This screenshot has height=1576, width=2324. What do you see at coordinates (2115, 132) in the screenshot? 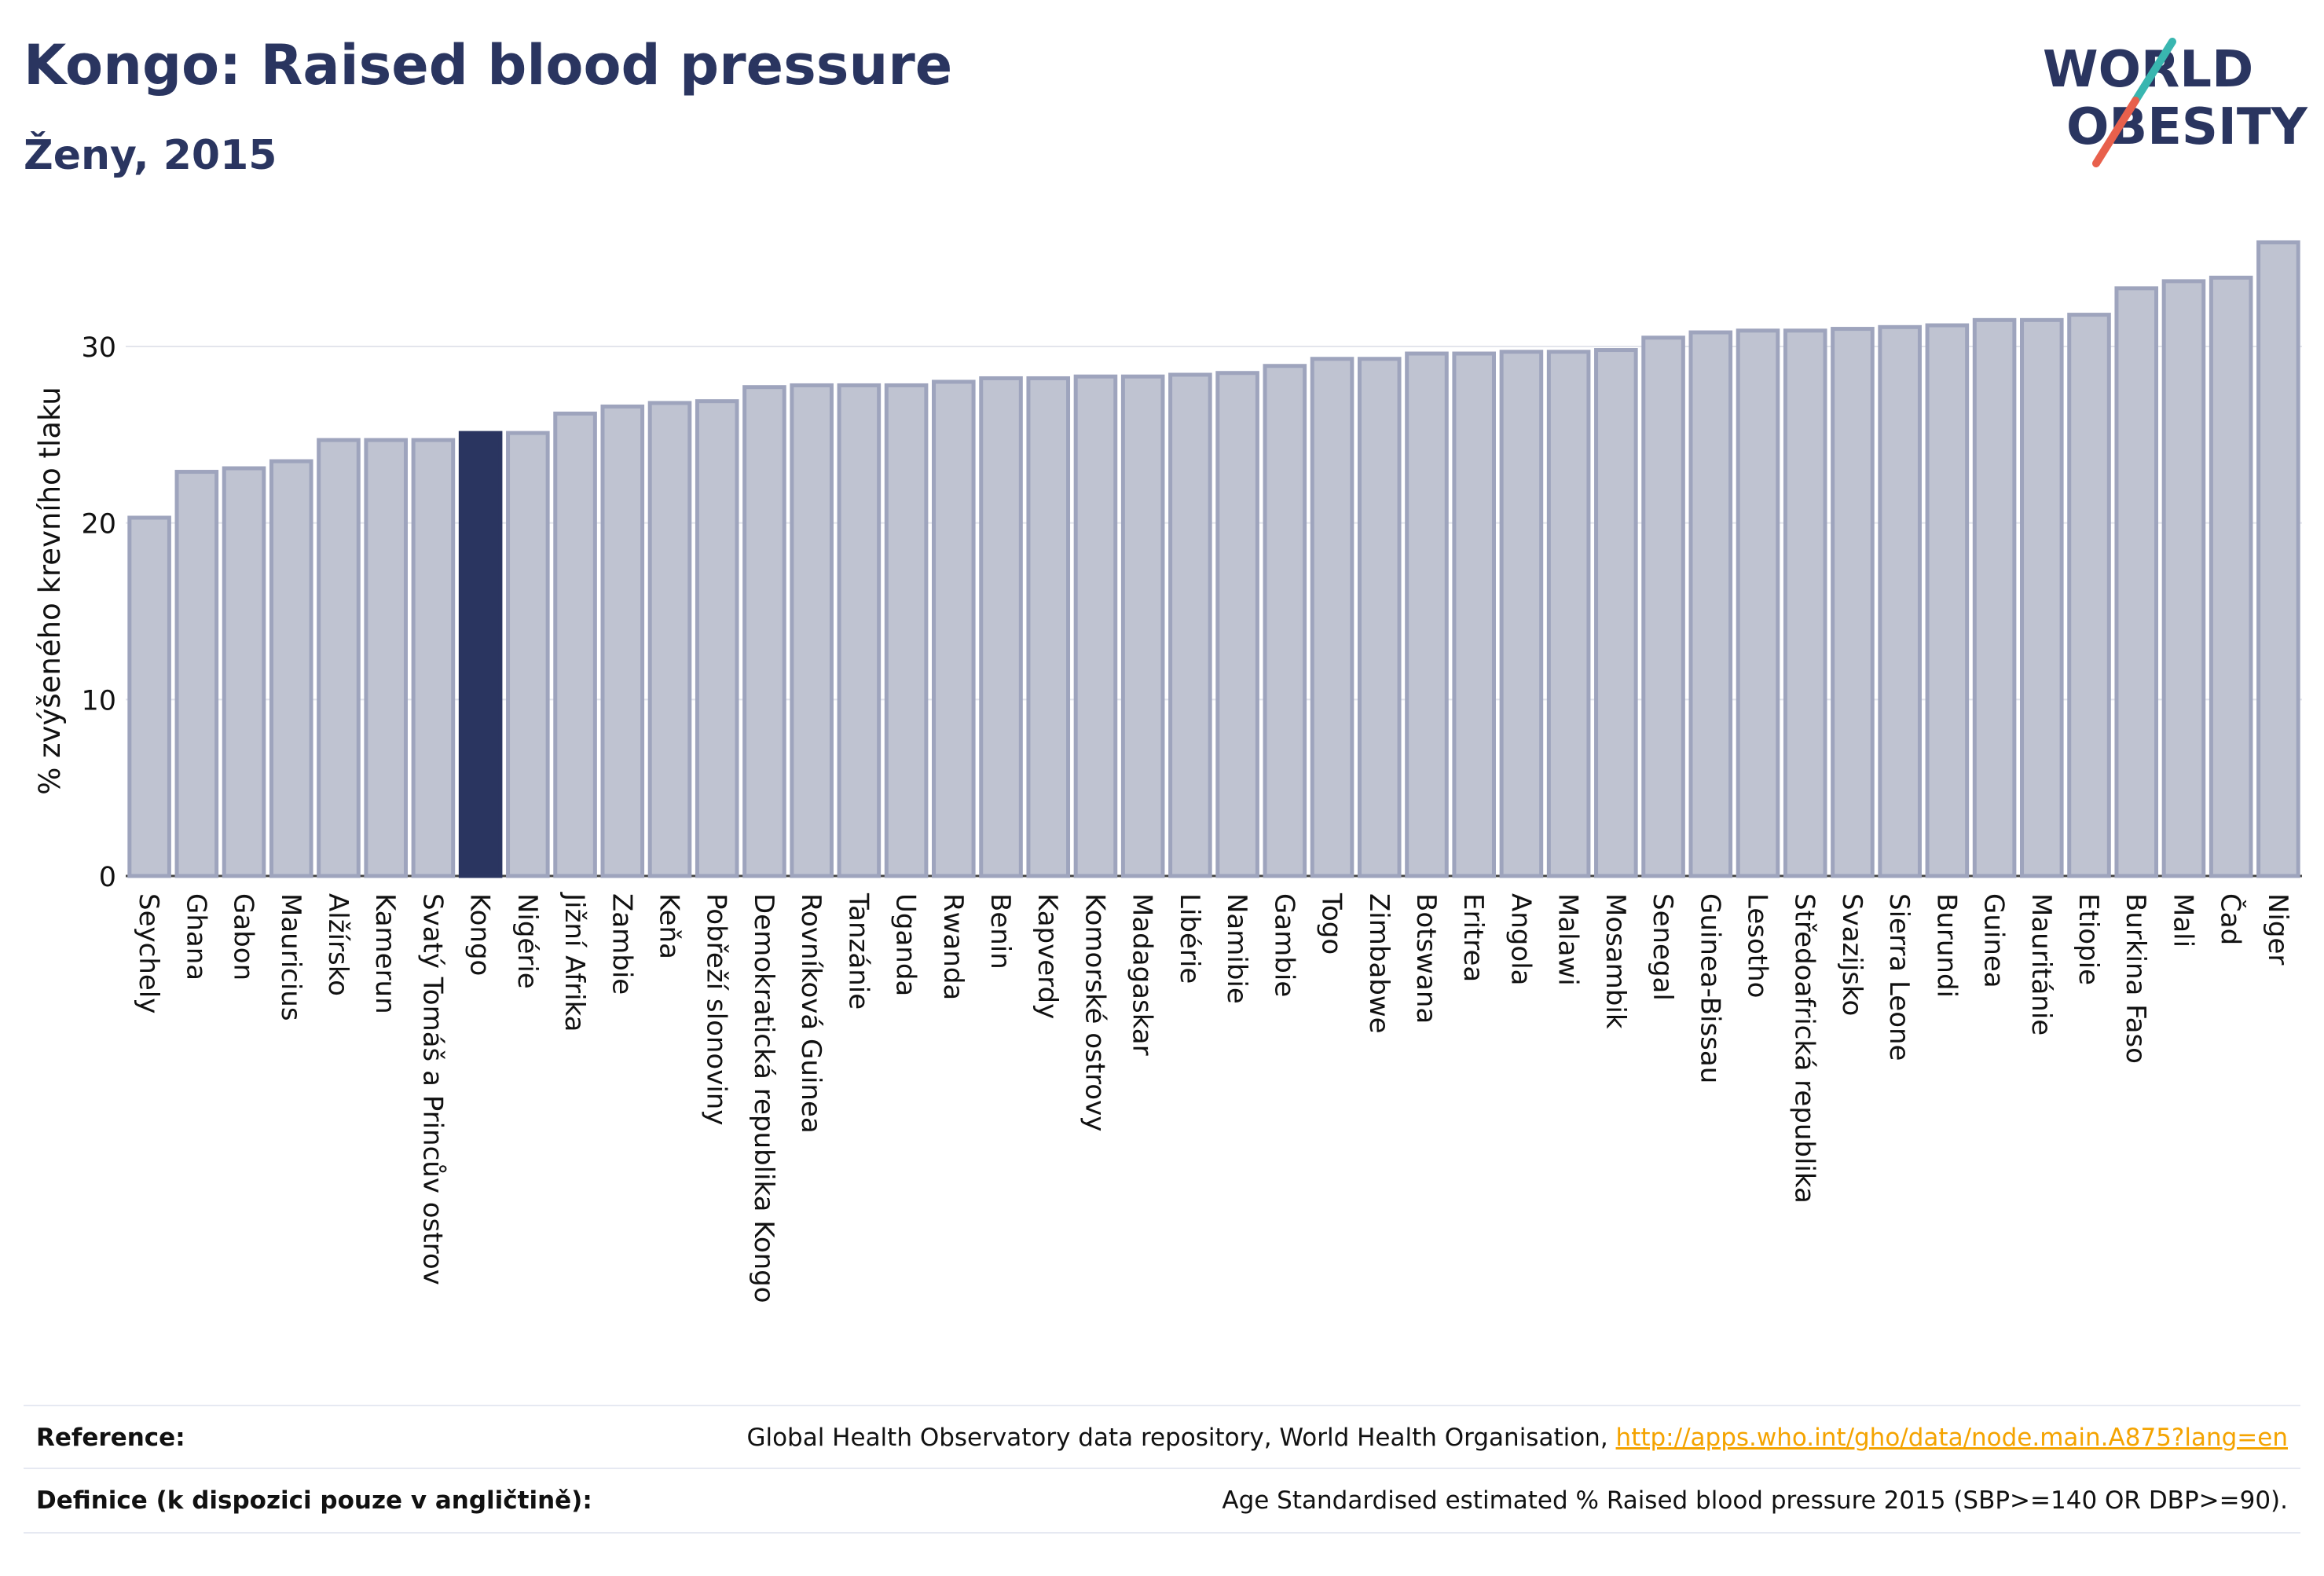
I see `logo-slash-coral` at bounding box center [2115, 132].